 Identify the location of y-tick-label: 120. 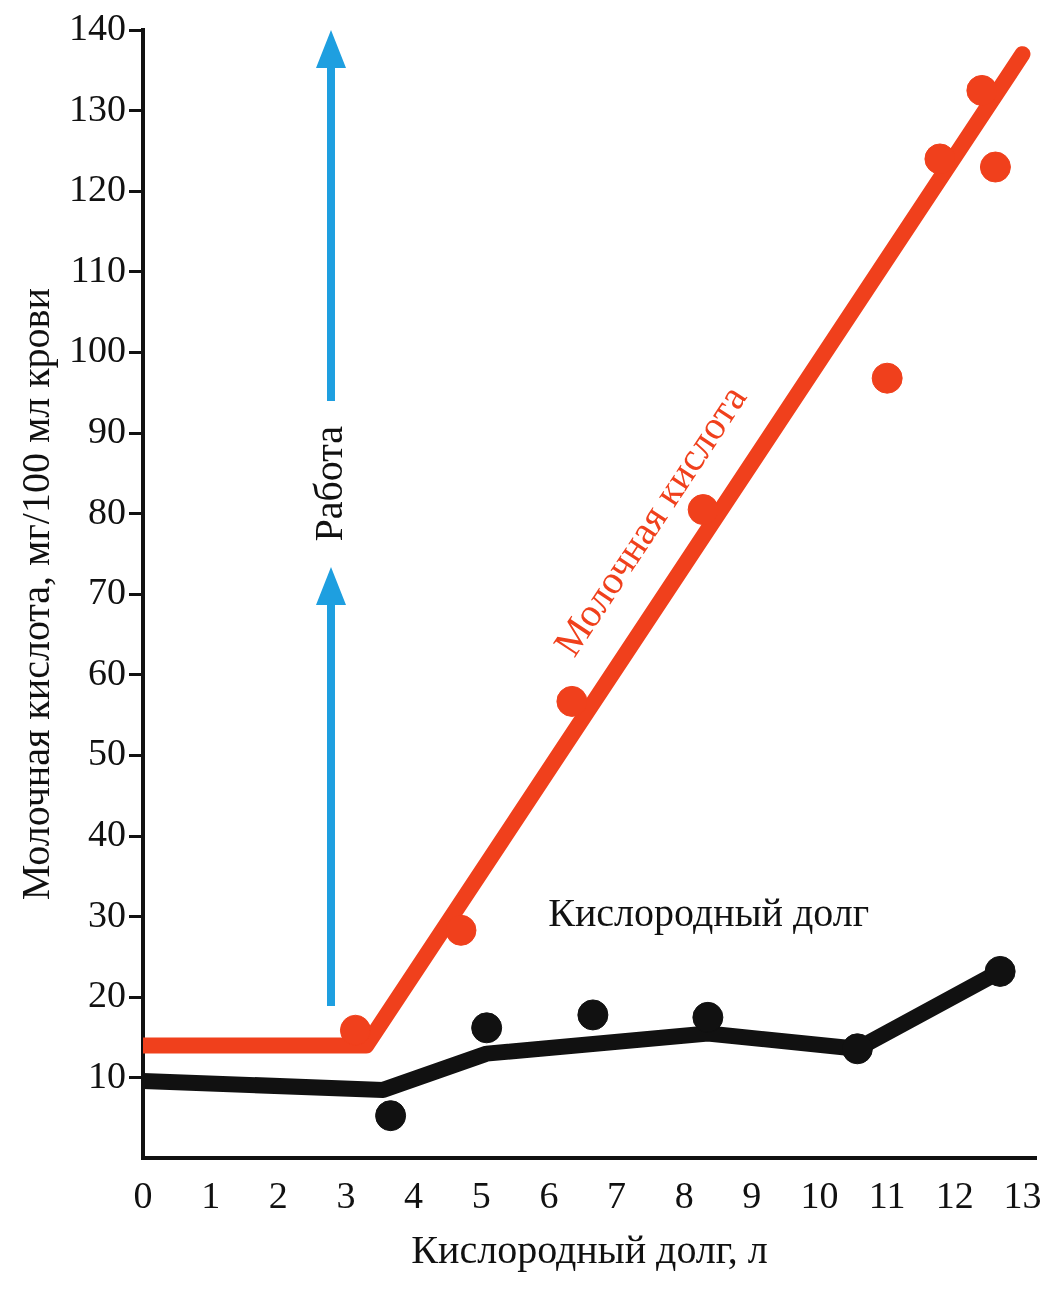
(97, 188).